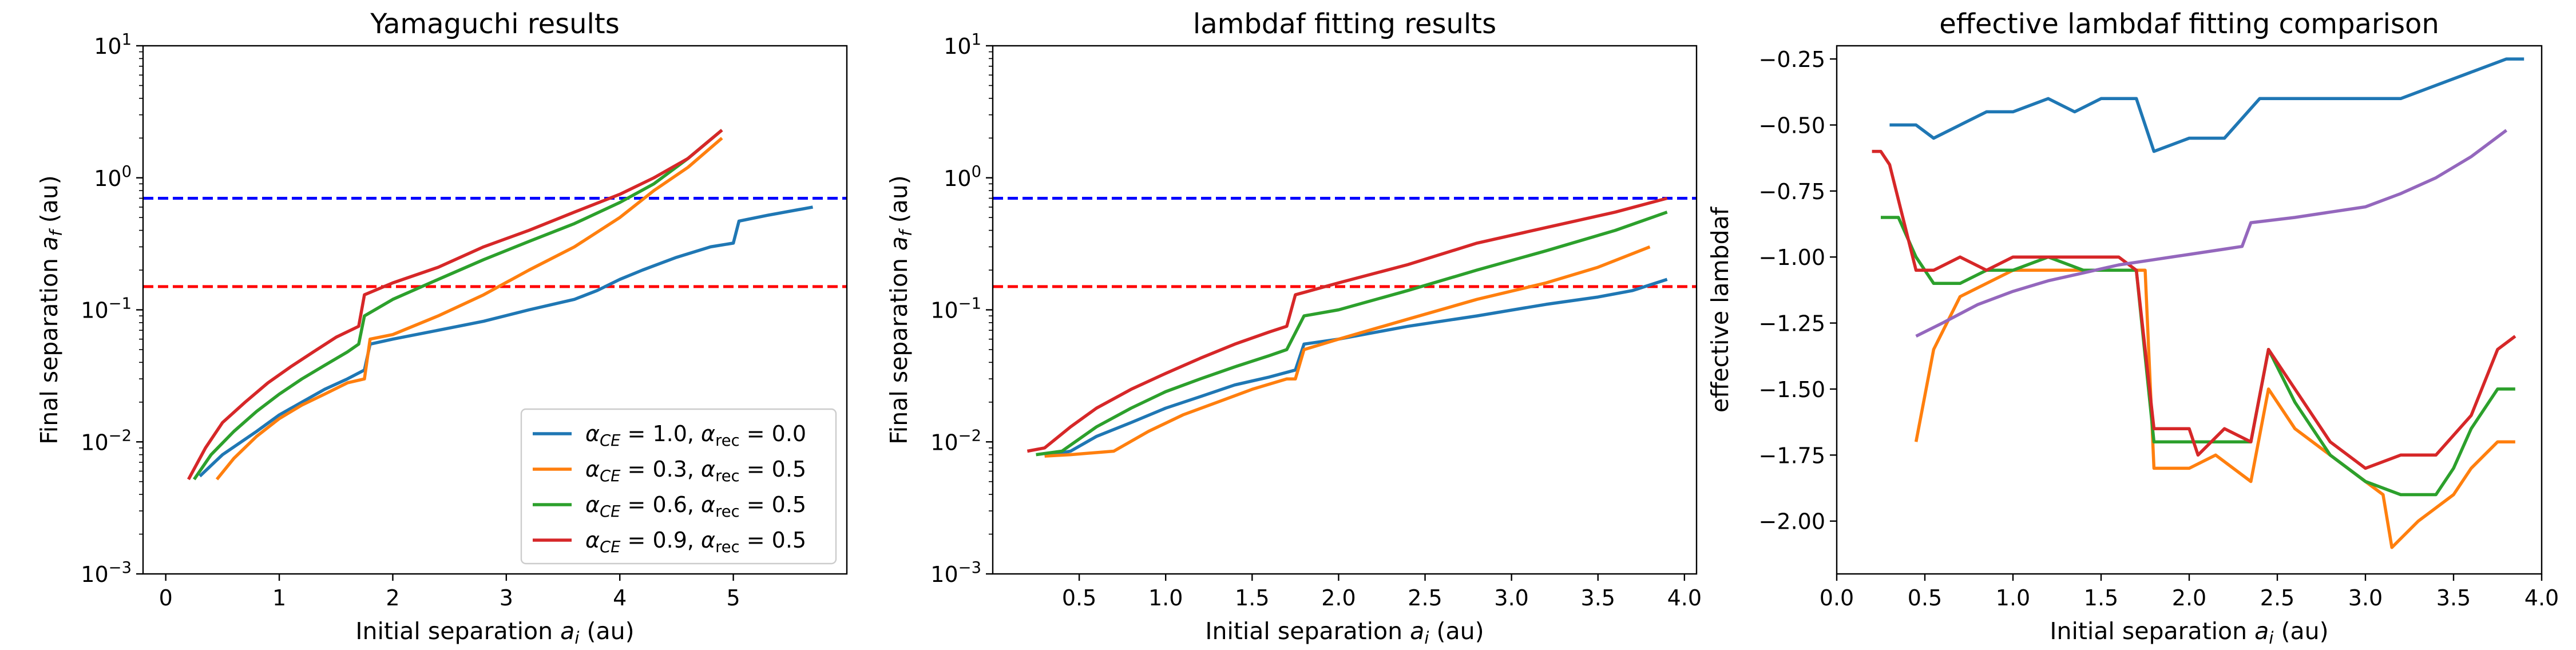 Image resolution: width=2576 pixels, height=650 pixels. Describe the element at coordinates (1792, 323) in the screenshot. I see `y-tick-label: −1.25` at that location.